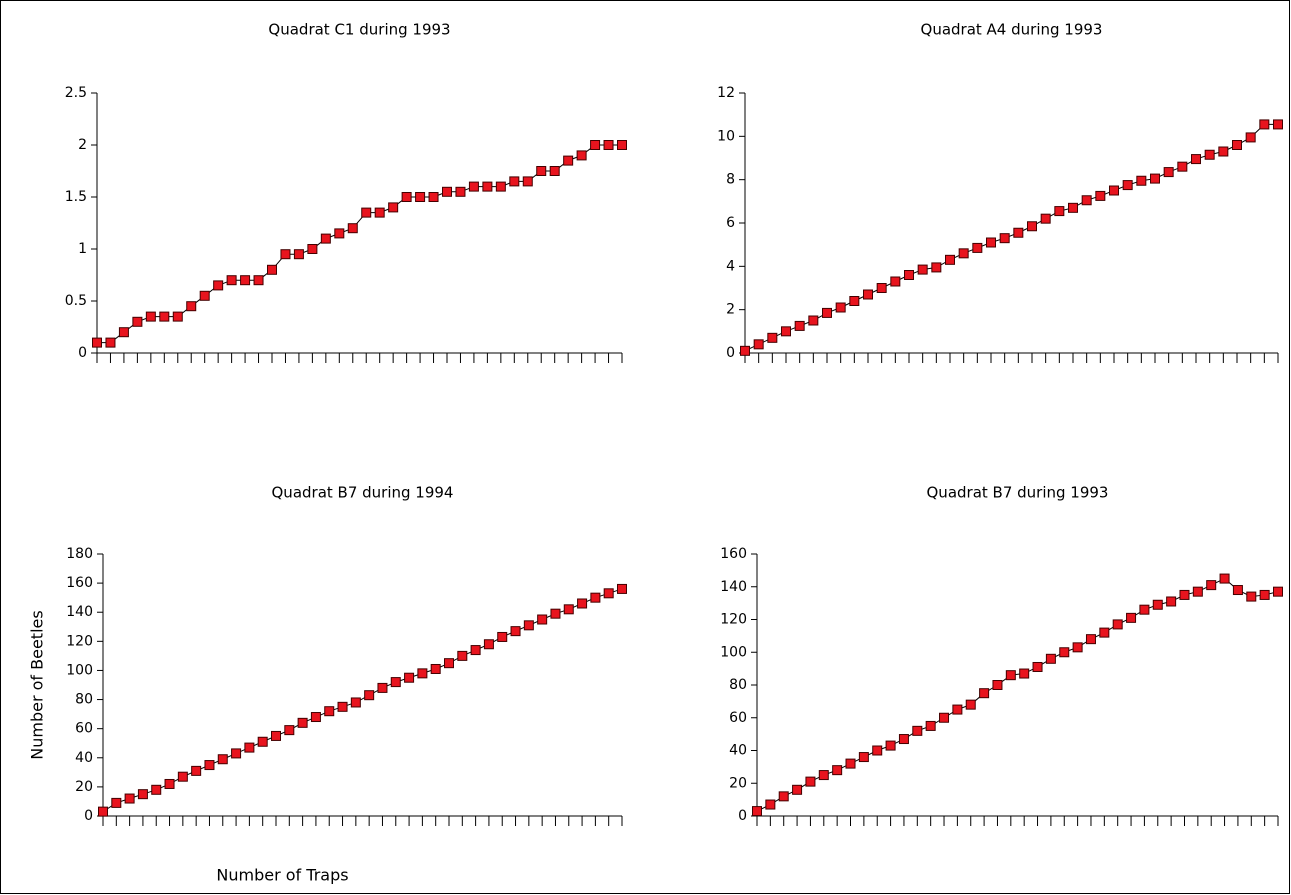 This screenshot has height=895, width=1291. Describe the element at coordinates (730, 223) in the screenshot. I see `y-tick-label: 6` at that location.